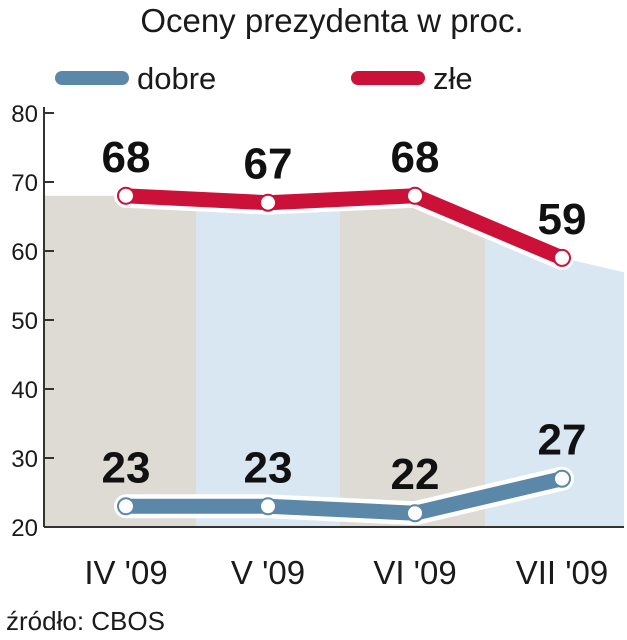 This screenshot has height=640, width=627. Describe the element at coordinates (562, 440) in the screenshot. I see `data-label: 27` at that location.